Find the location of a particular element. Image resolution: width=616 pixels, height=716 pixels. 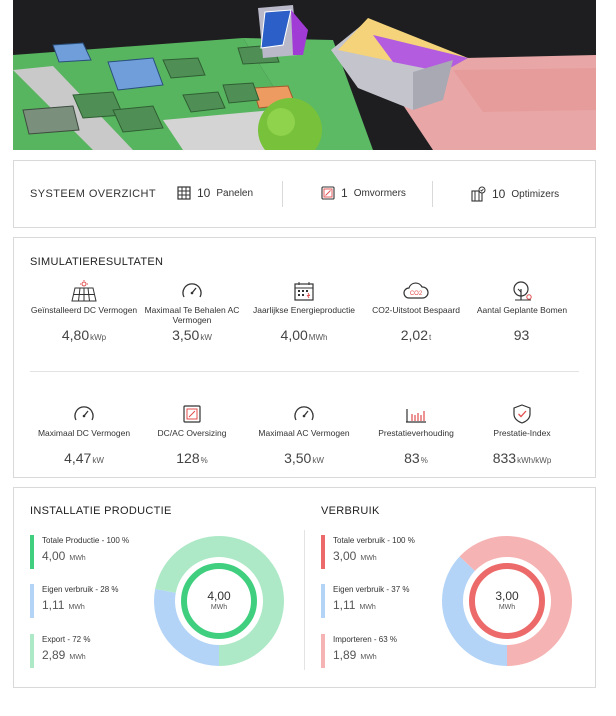

metric-label: Aantal Geplante Bomen is located at coordinates (522, 310).